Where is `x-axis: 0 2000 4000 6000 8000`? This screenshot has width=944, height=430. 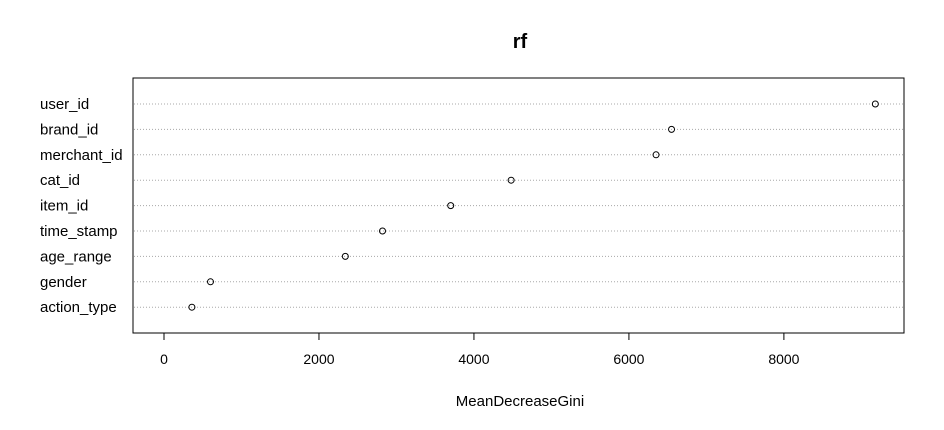
x-axis: 0 2000 4000 6000 8000 is located at coordinates (480, 349).